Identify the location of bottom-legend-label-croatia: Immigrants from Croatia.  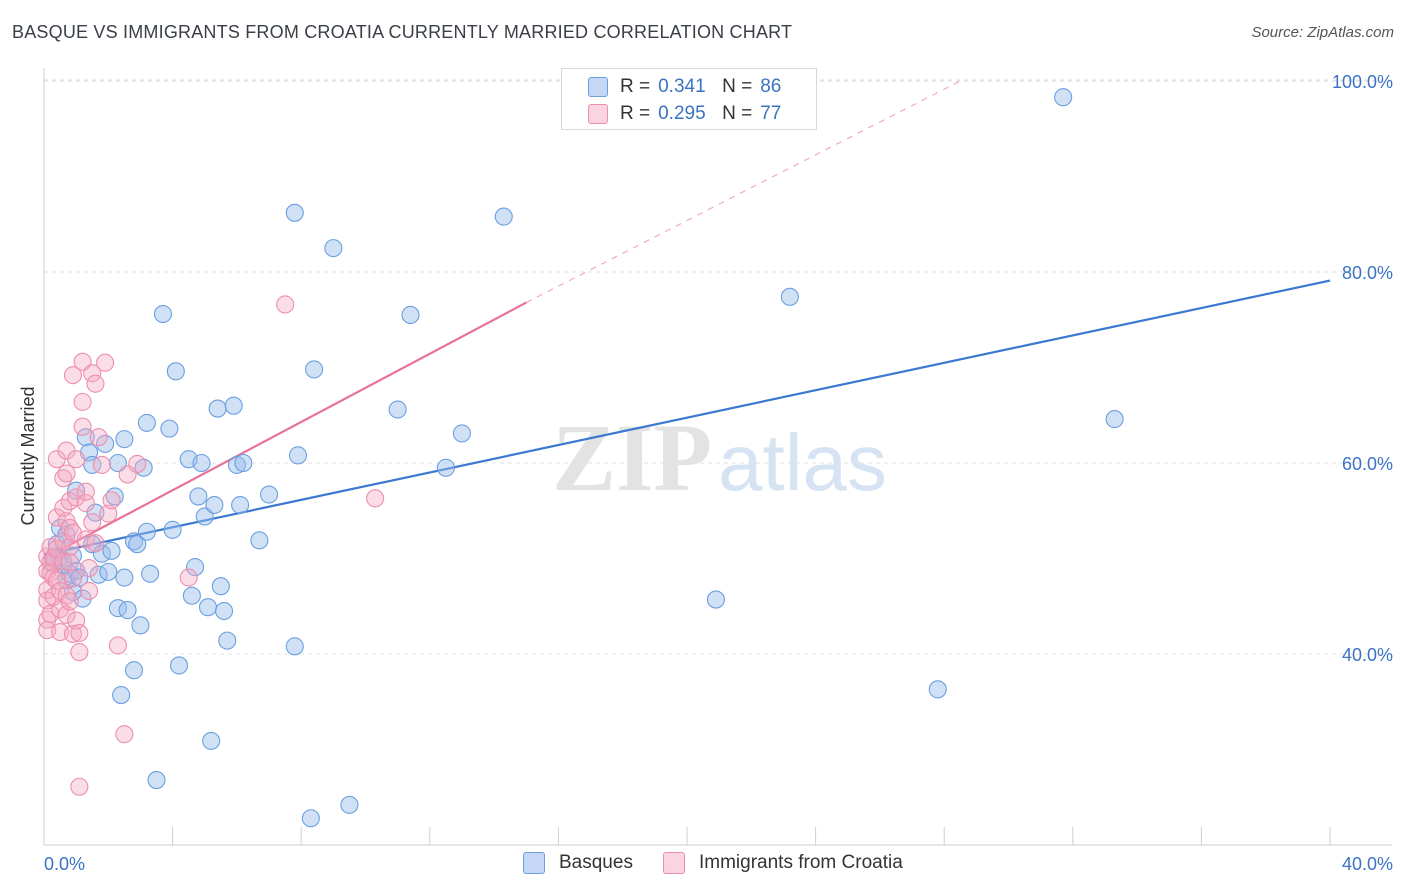
(801, 862).